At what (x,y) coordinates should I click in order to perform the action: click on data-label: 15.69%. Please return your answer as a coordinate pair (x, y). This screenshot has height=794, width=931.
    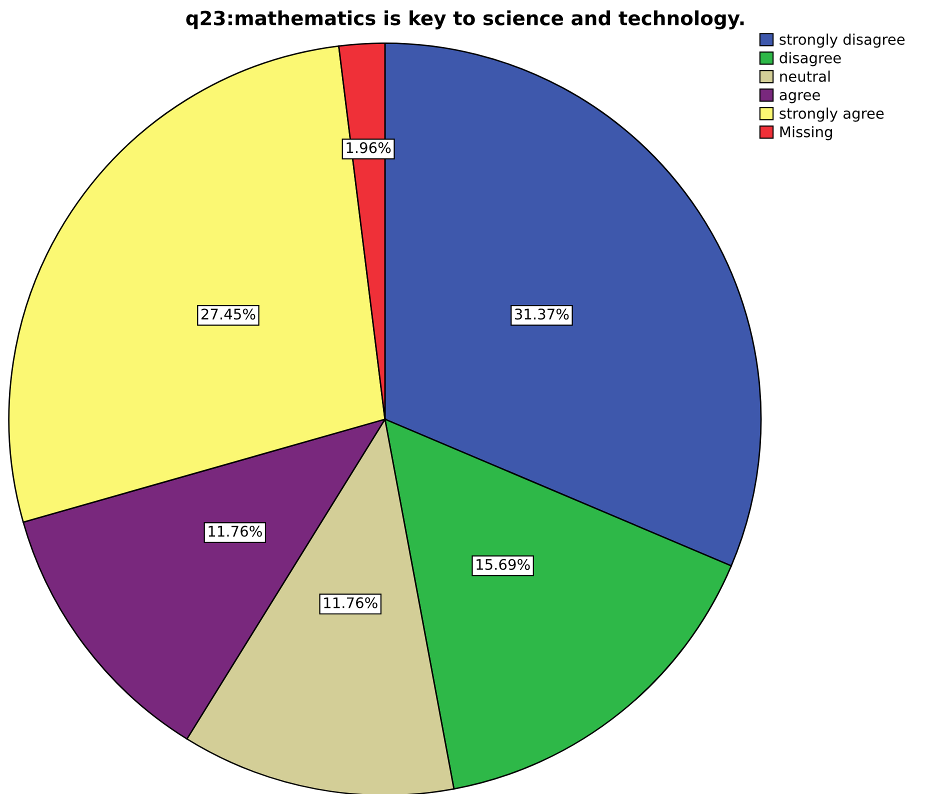
    Looking at the image, I should click on (503, 564).